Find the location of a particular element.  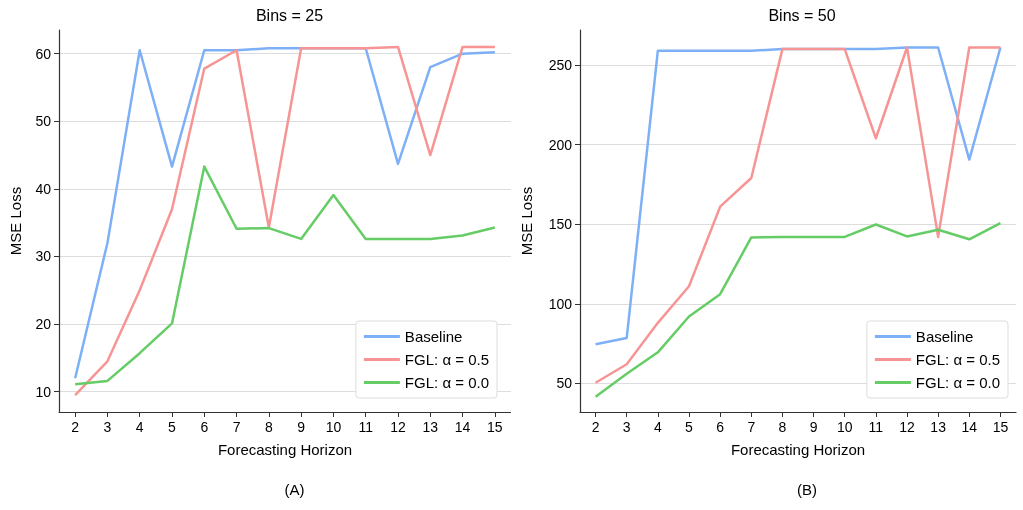

y-tick-label: 150 is located at coordinates (560, 224).